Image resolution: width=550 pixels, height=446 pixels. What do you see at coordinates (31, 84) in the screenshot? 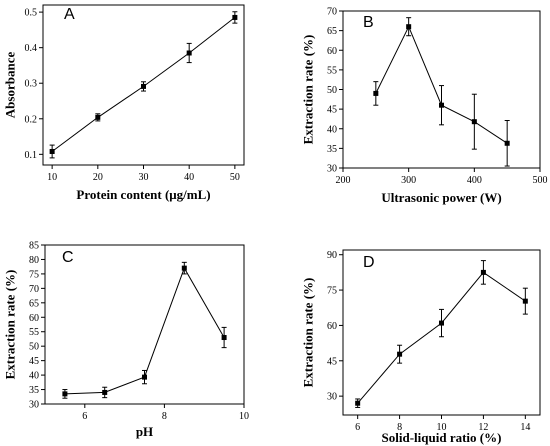
I see `panel-a-y-tick-label: 0.3` at bounding box center [31, 84].